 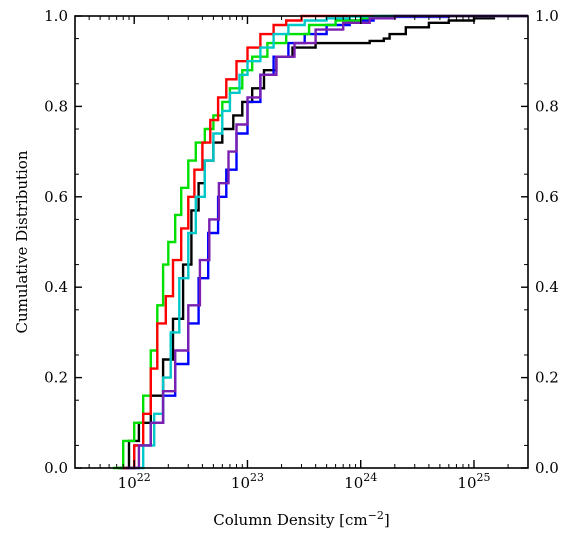 What do you see at coordinates (473, 481) in the screenshot?
I see `x-tick-label: 1025` at bounding box center [473, 481].